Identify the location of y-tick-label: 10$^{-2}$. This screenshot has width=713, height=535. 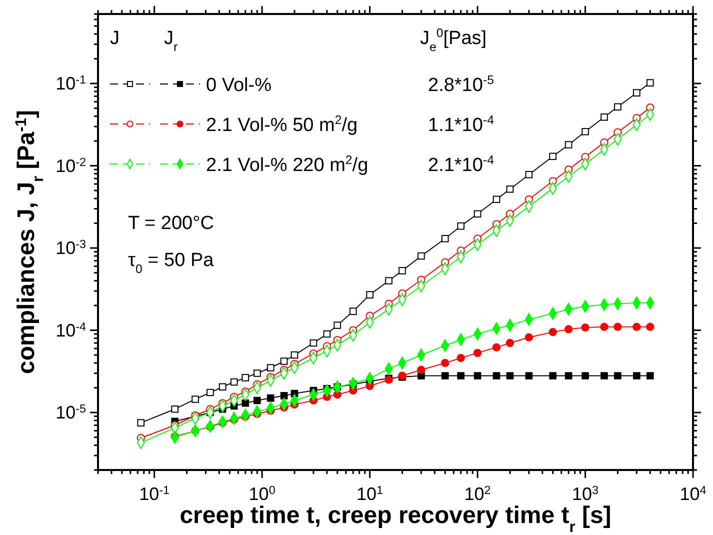
(71, 165).